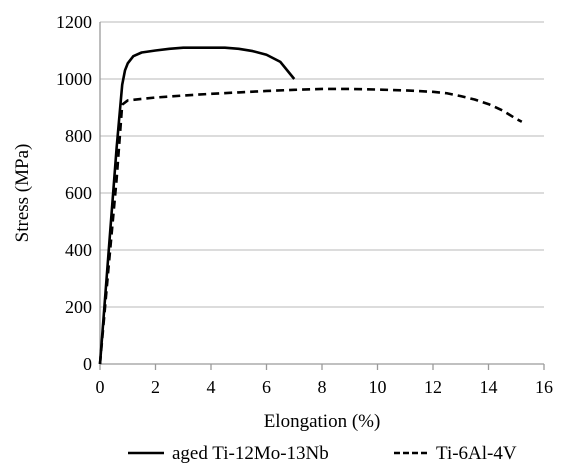 The height and width of the screenshot is (468, 564). Describe the element at coordinates (378, 387) in the screenshot. I see `x-tick-10: 10` at that location.